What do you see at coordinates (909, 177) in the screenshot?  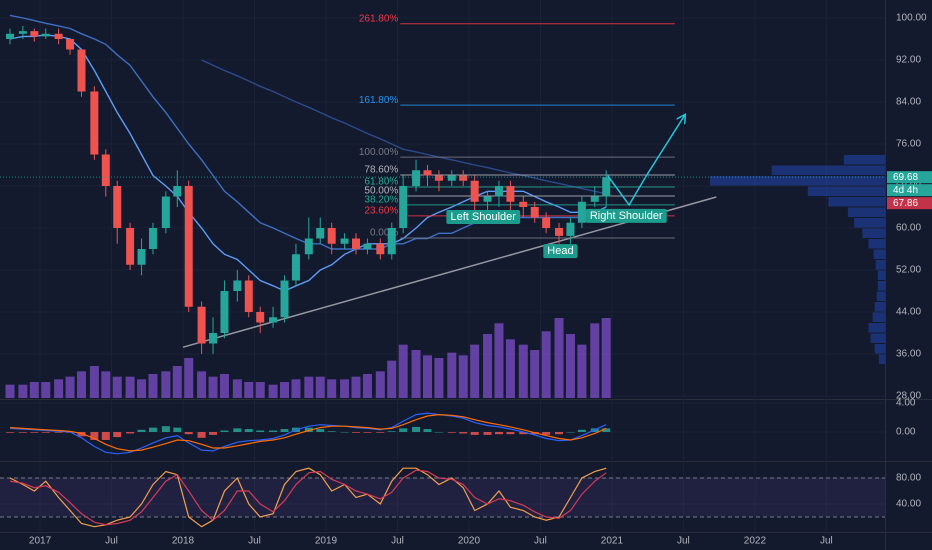 I see `price-label-box` at bounding box center [909, 177].